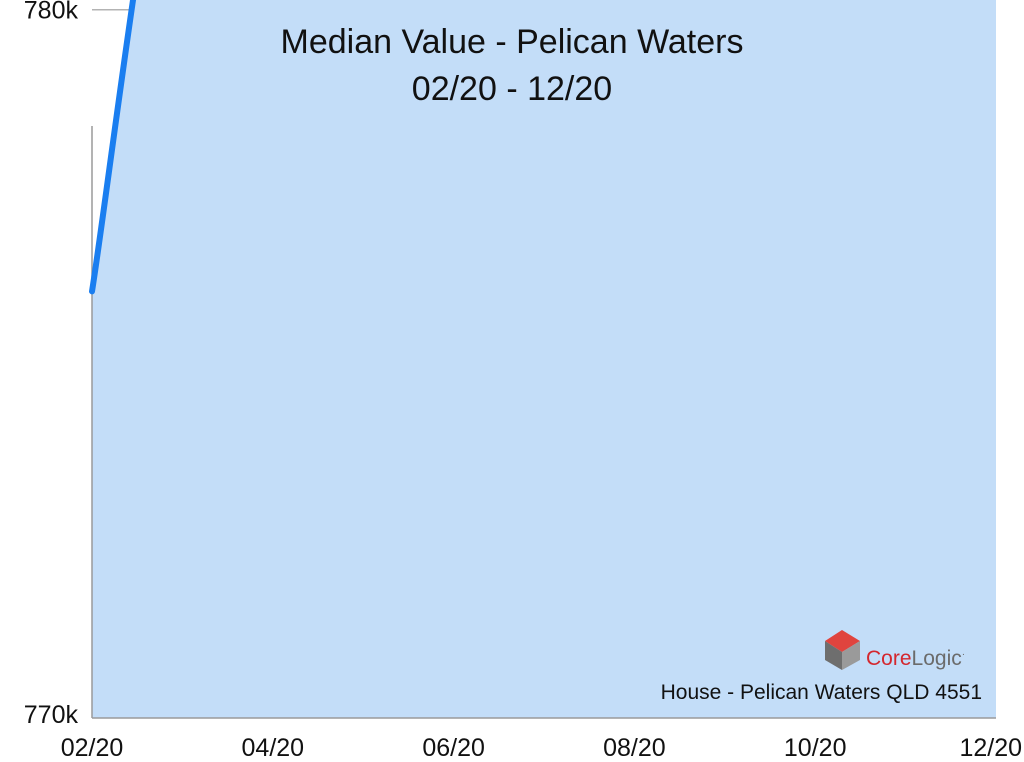 This screenshot has width=1024, height=762. What do you see at coordinates (92, 748) in the screenshot?
I see `x-tick-label: 02/20` at bounding box center [92, 748].